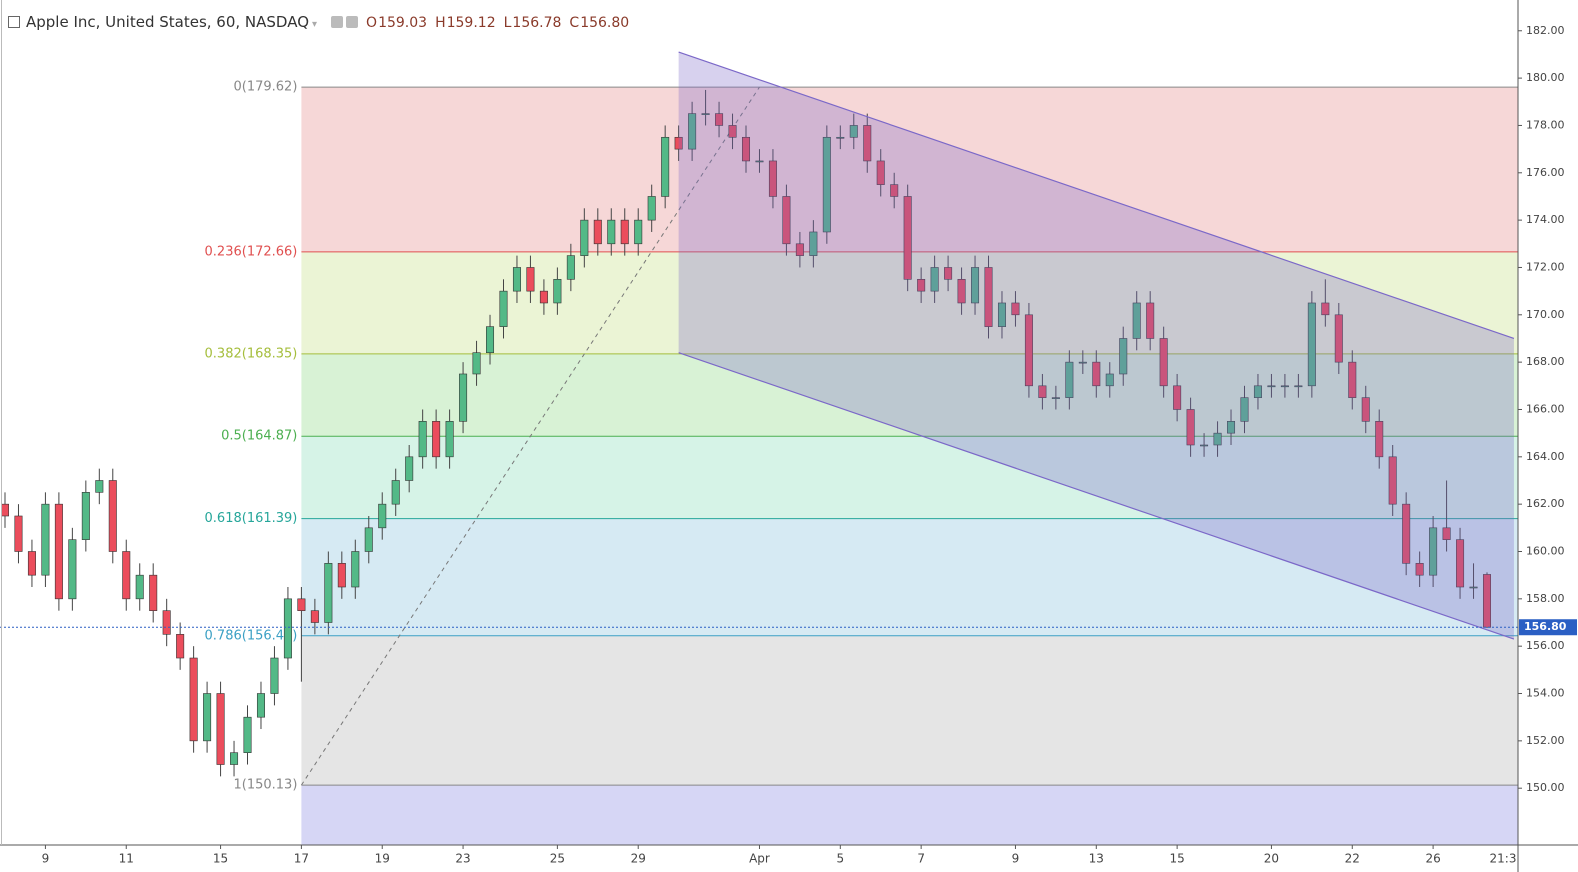 The height and width of the screenshot is (872, 1578). I want to click on ohlc-name: O, so click(372, 23).